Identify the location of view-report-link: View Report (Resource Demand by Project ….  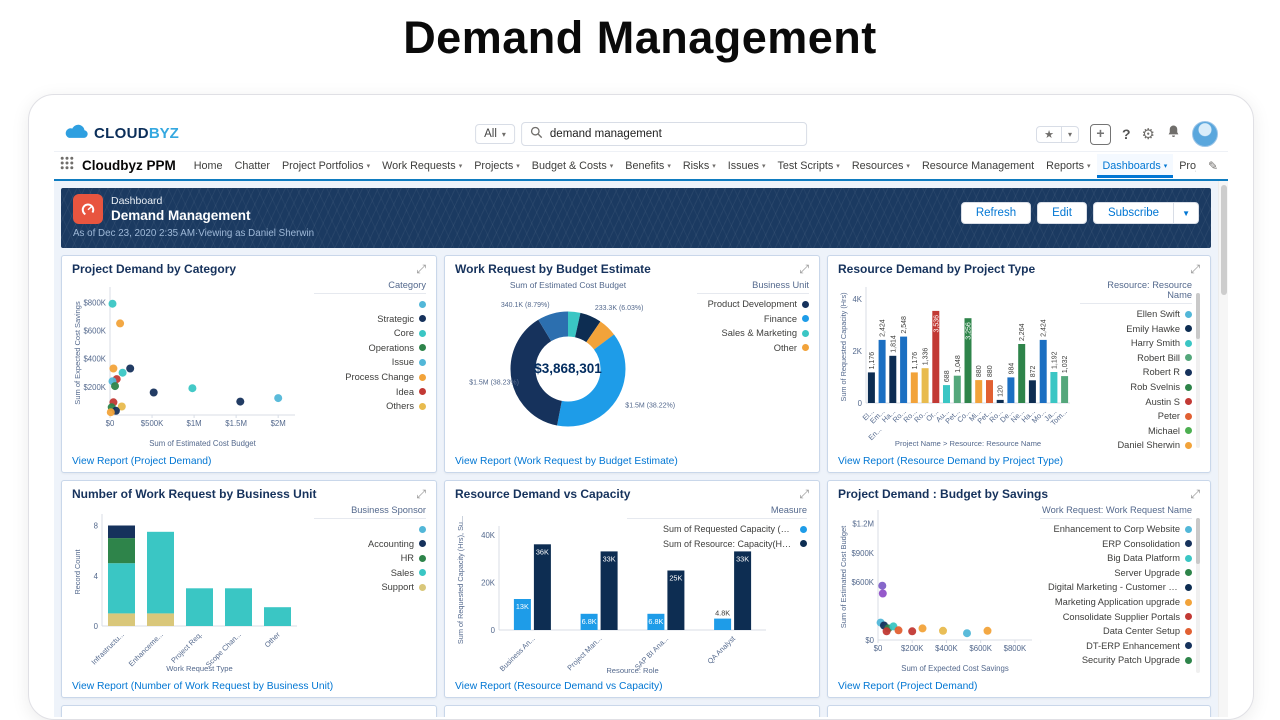
(951, 461).